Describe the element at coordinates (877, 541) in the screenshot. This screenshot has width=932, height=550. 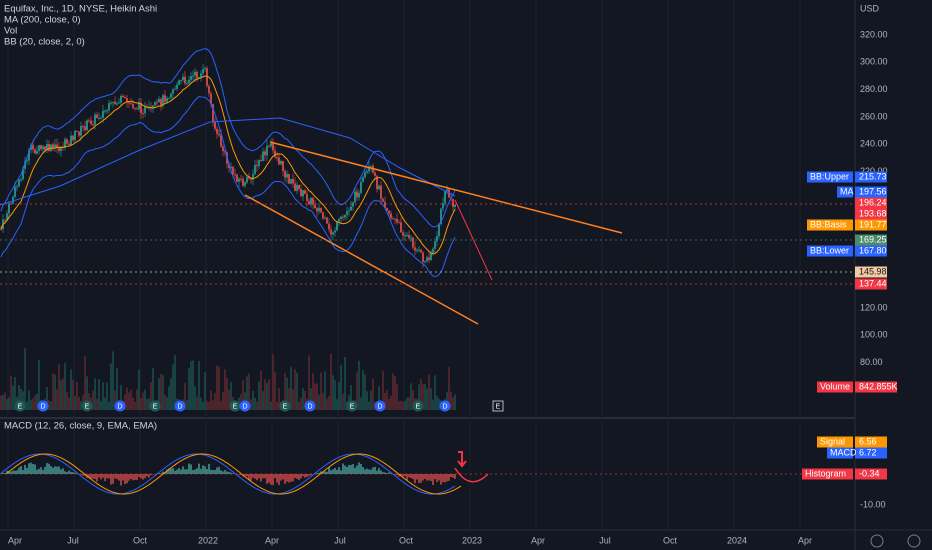
I see `settings-icon` at that location.